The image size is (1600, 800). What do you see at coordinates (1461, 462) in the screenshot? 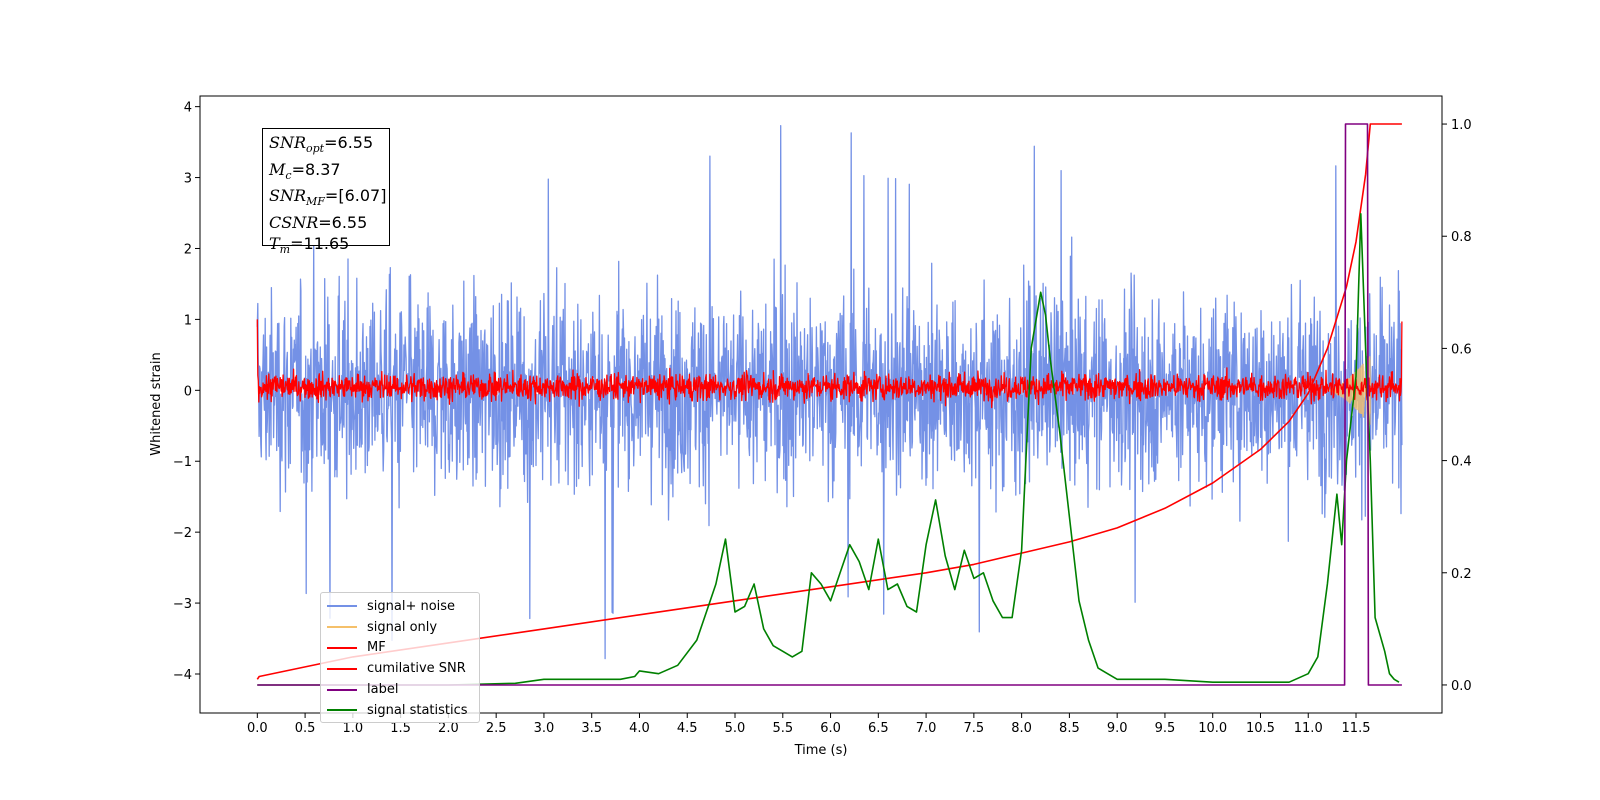
I see `y2-tick-label: 0.4` at bounding box center [1461, 462].